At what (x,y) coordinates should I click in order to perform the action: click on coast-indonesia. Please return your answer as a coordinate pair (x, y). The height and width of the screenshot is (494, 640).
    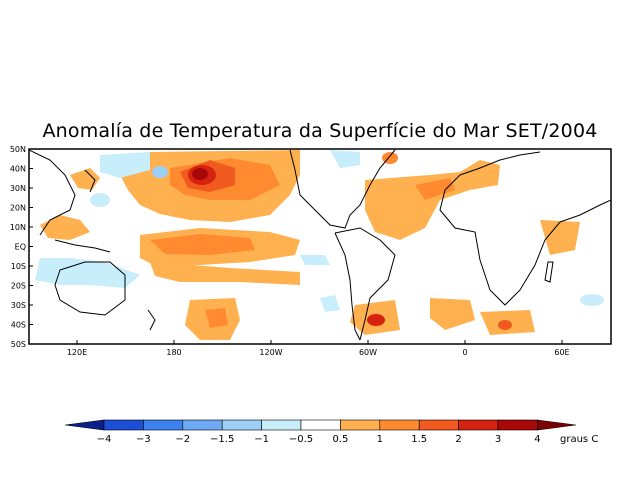
    Looking at the image, I should click on (82, 246).